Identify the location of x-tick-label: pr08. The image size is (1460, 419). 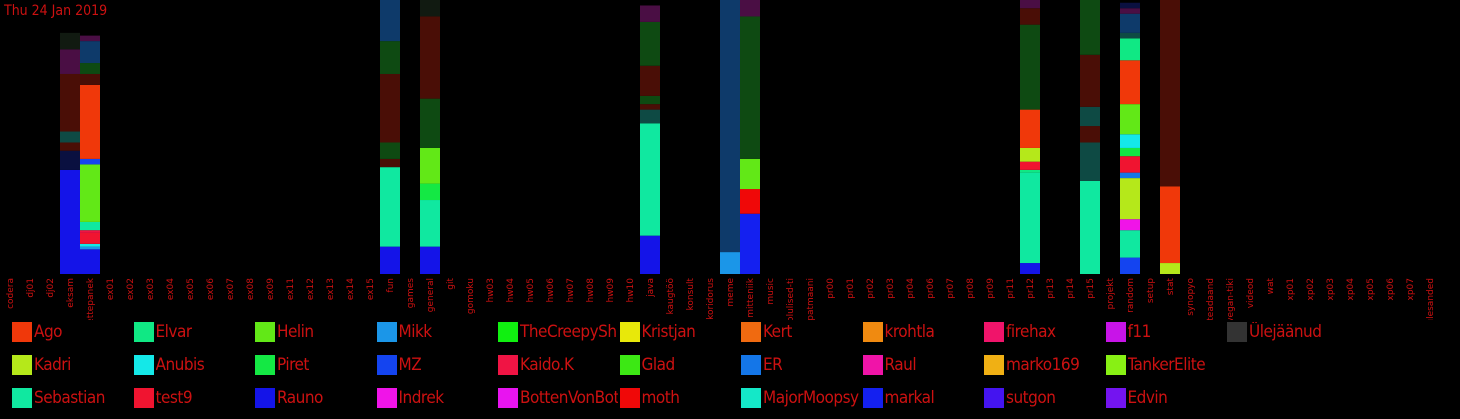
(971, 288).